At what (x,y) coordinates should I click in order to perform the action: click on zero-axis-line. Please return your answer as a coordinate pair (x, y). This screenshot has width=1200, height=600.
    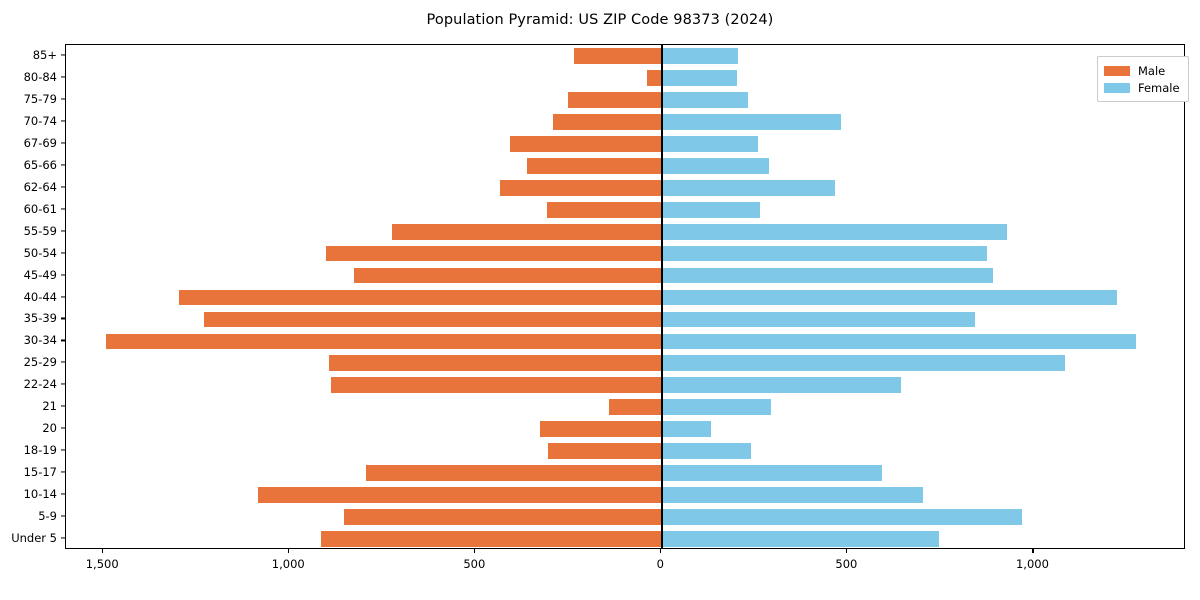
    Looking at the image, I should click on (662, 296).